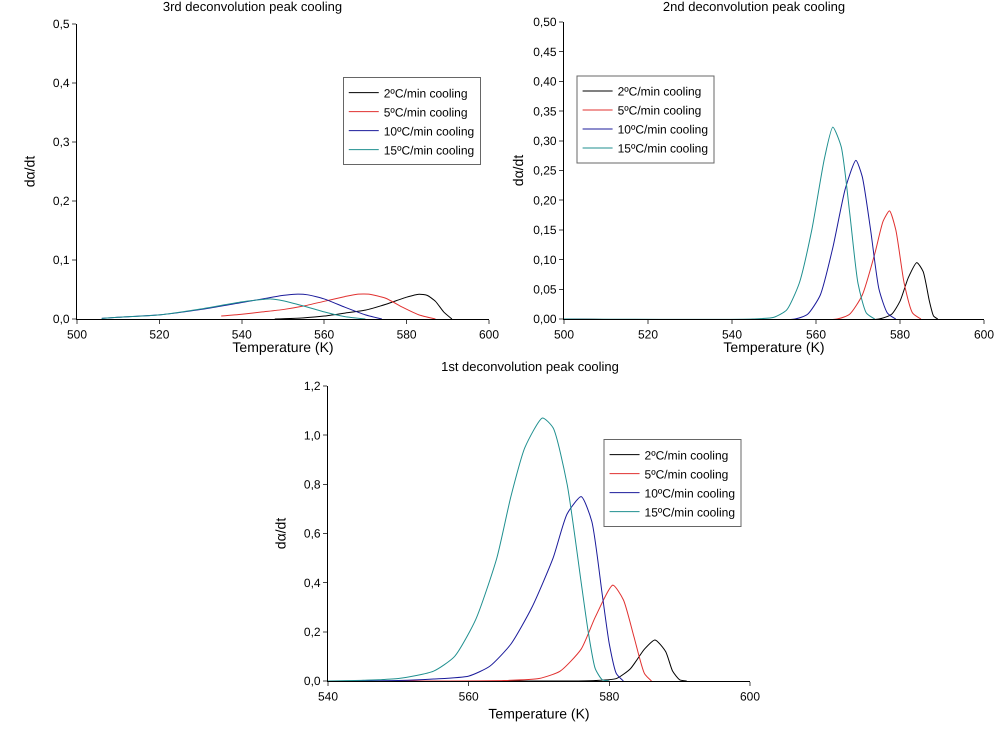  Describe the element at coordinates (545, 259) in the screenshot. I see `y-tick-label: 0,10` at that location.